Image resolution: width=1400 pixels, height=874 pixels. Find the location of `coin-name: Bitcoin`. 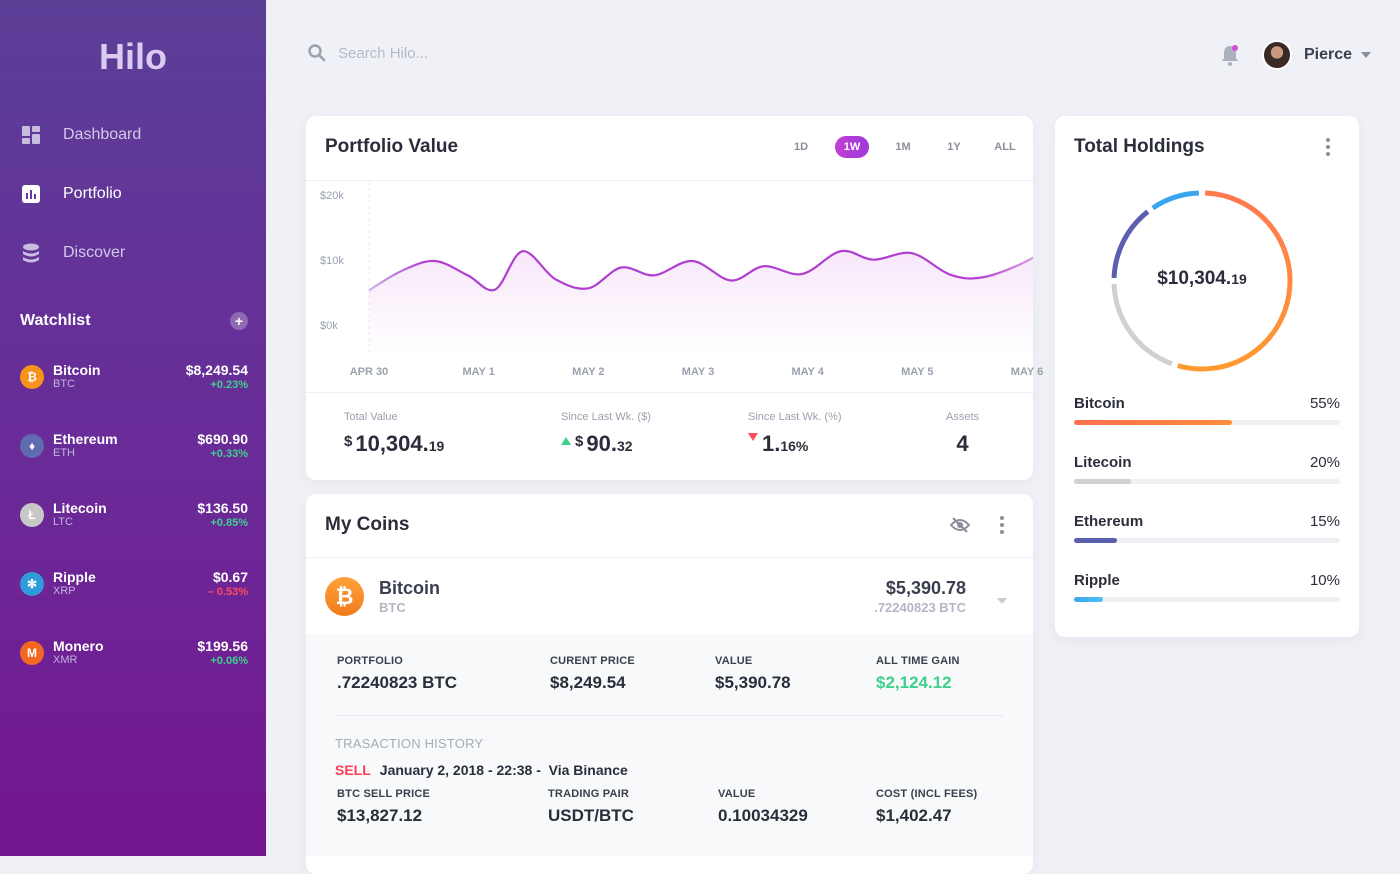

coin-name: Bitcoin is located at coordinates (409, 588).